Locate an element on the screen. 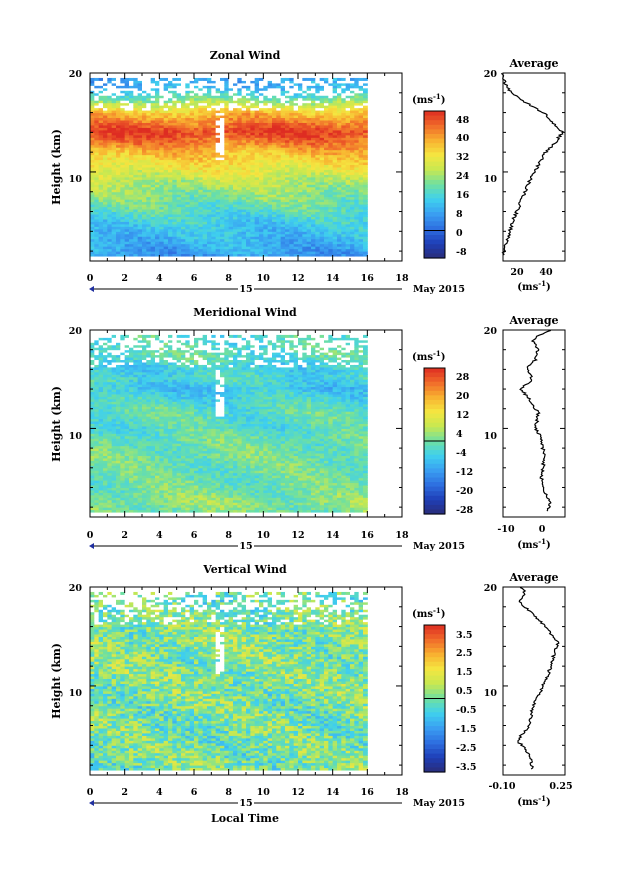  meridional-heatmap is located at coordinates (229, 423).